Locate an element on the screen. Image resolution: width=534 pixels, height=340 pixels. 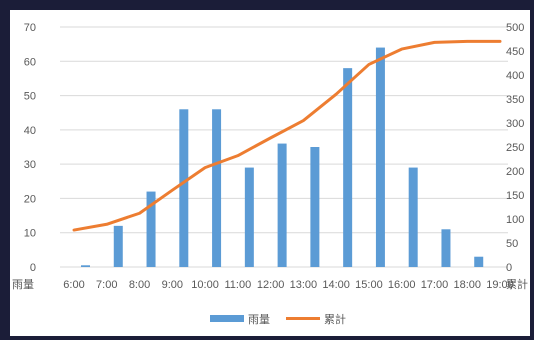
left-tick-label: 30 is located at coordinates (30, 165).